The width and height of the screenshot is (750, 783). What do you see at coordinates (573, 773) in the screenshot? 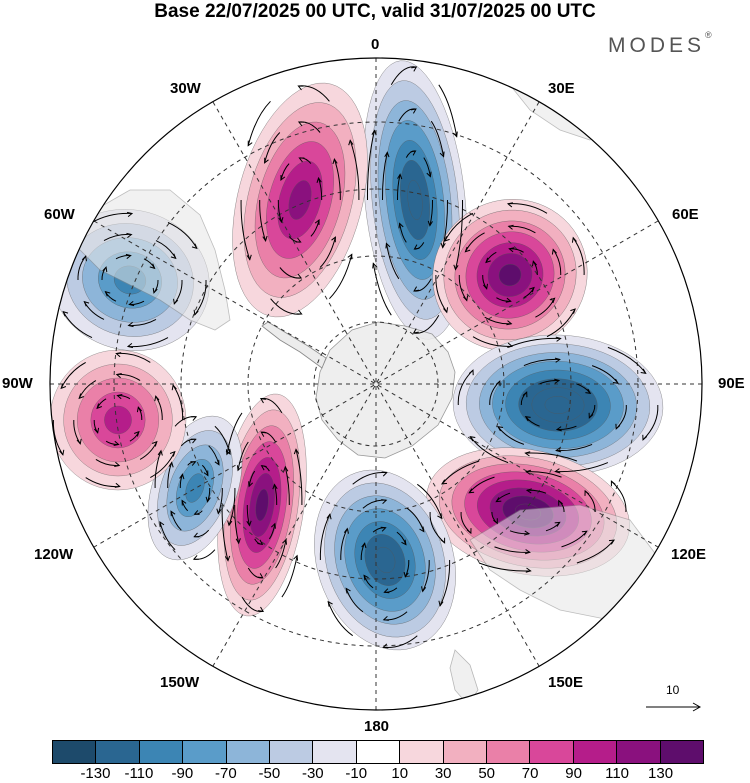
I see `colorbar-tick-label: 90` at bounding box center [573, 773].